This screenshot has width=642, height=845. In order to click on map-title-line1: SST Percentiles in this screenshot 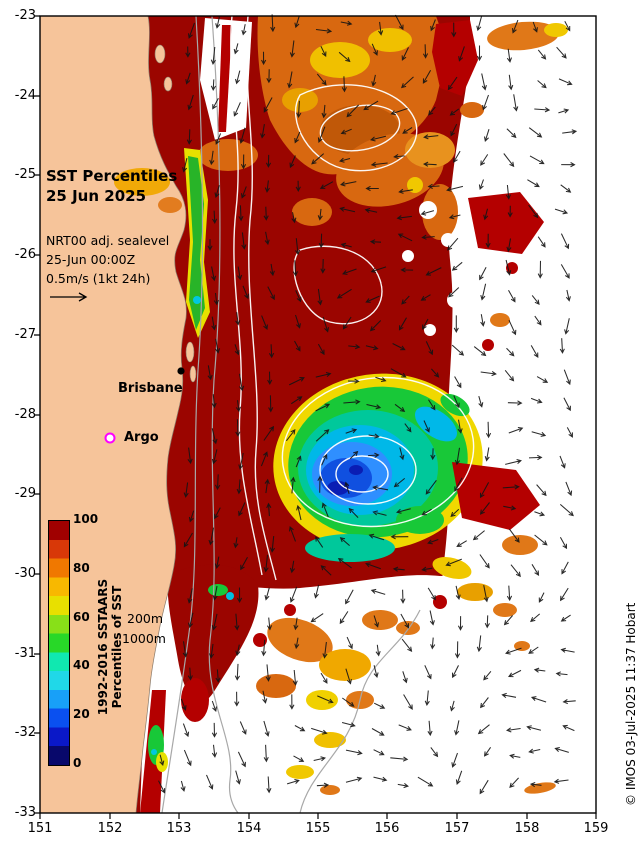, I will do `click(112, 176)`.